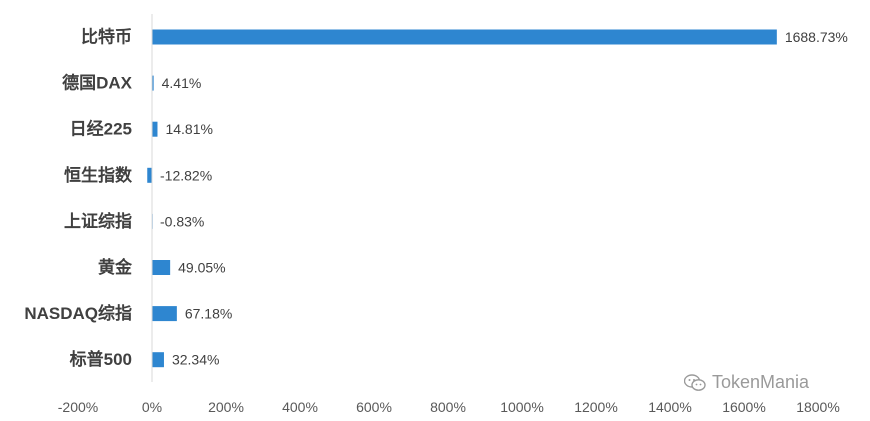 The image size is (870, 421). What do you see at coordinates (98, 221) in the screenshot?
I see `category-label: 上证综指` at bounding box center [98, 221].